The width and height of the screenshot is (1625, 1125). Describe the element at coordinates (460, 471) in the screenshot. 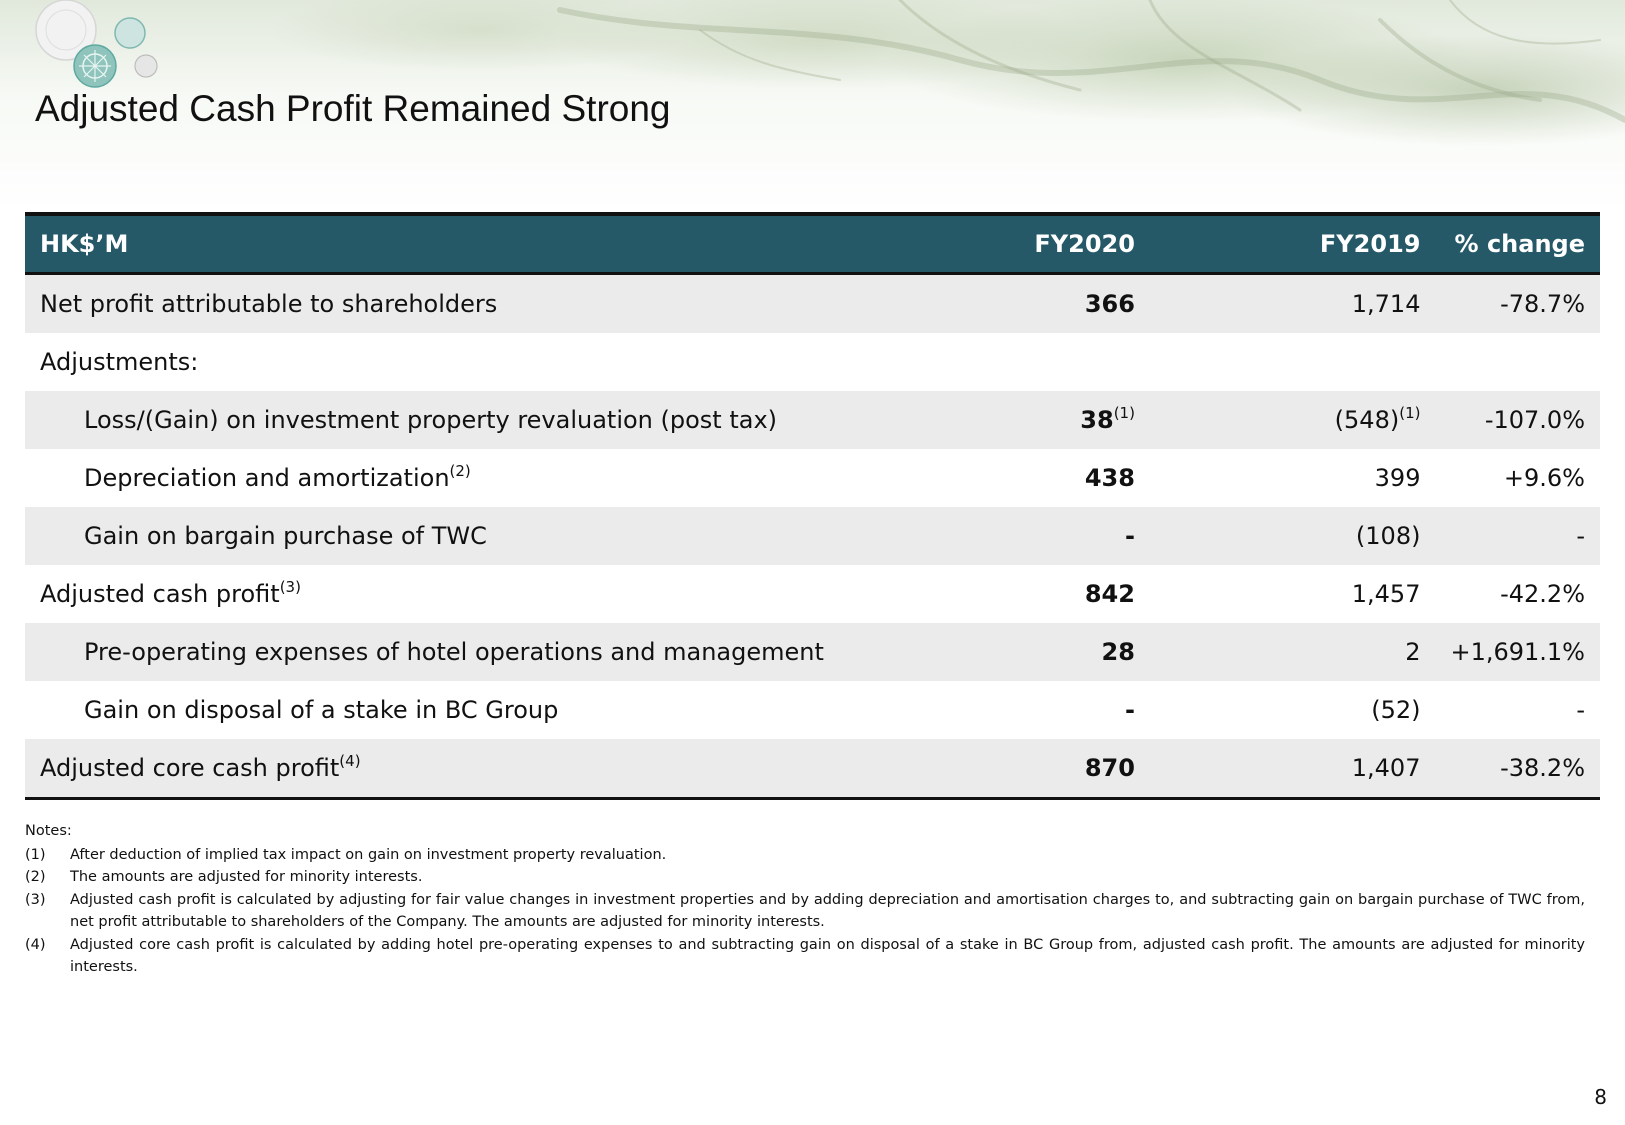

I see `footnote-ref: (2)` at that location.